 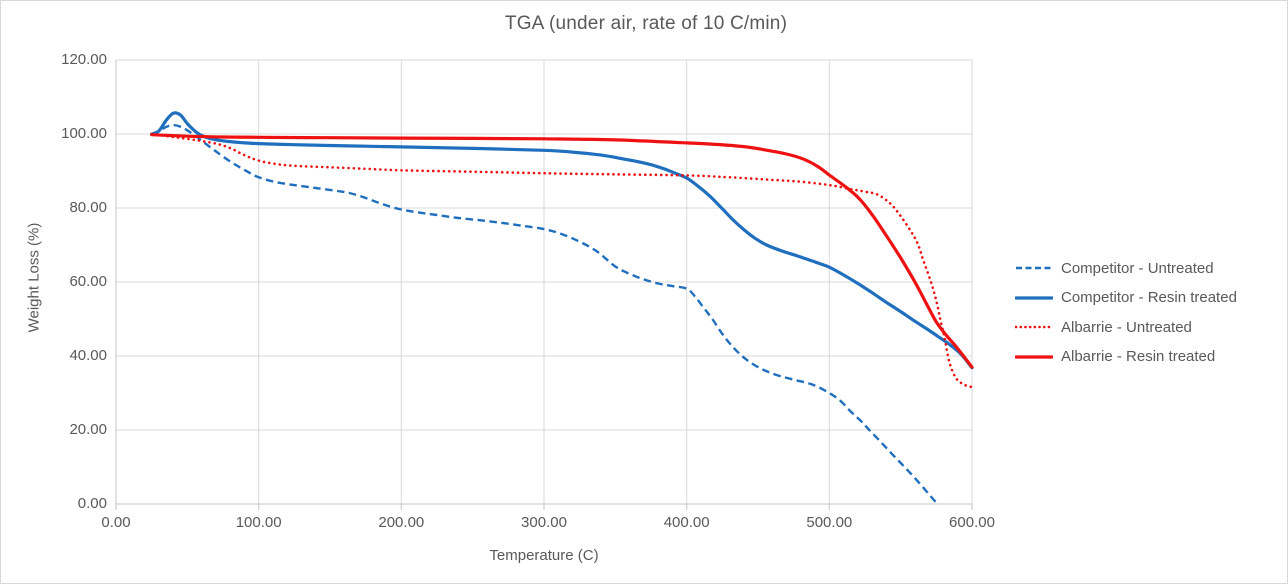 What do you see at coordinates (84, 59) in the screenshot?
I see `y-tick-label: 120.00` at bounding box center [84, 59].